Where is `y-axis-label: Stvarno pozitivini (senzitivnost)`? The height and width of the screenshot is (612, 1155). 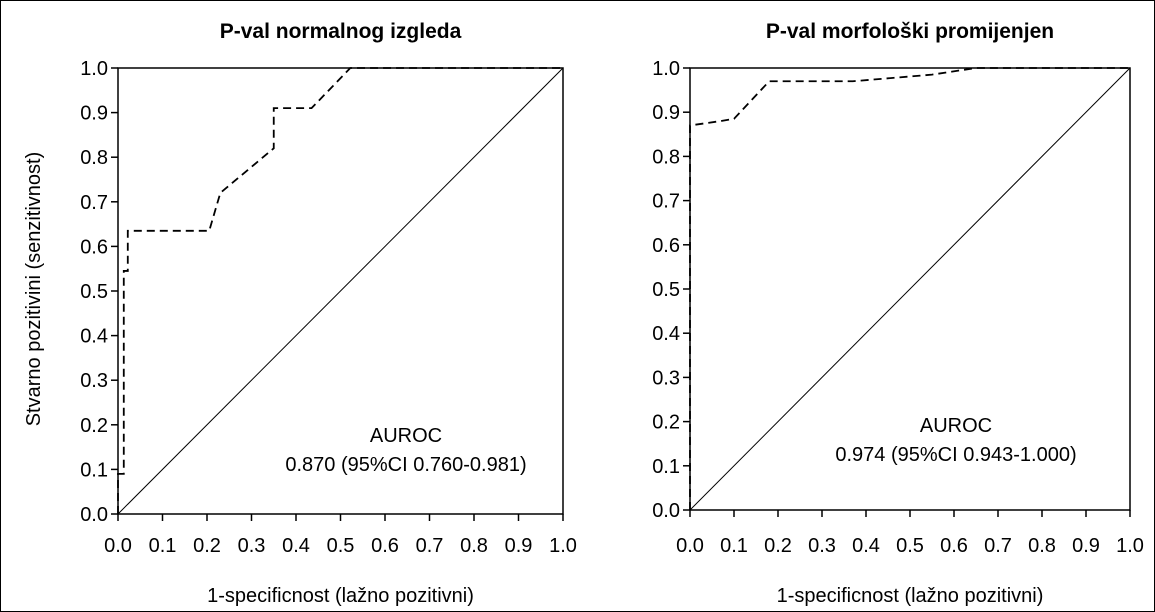 y-axis-label: Stvarno pozitivini (senzitivnost) is located at coordinates (34, 289).